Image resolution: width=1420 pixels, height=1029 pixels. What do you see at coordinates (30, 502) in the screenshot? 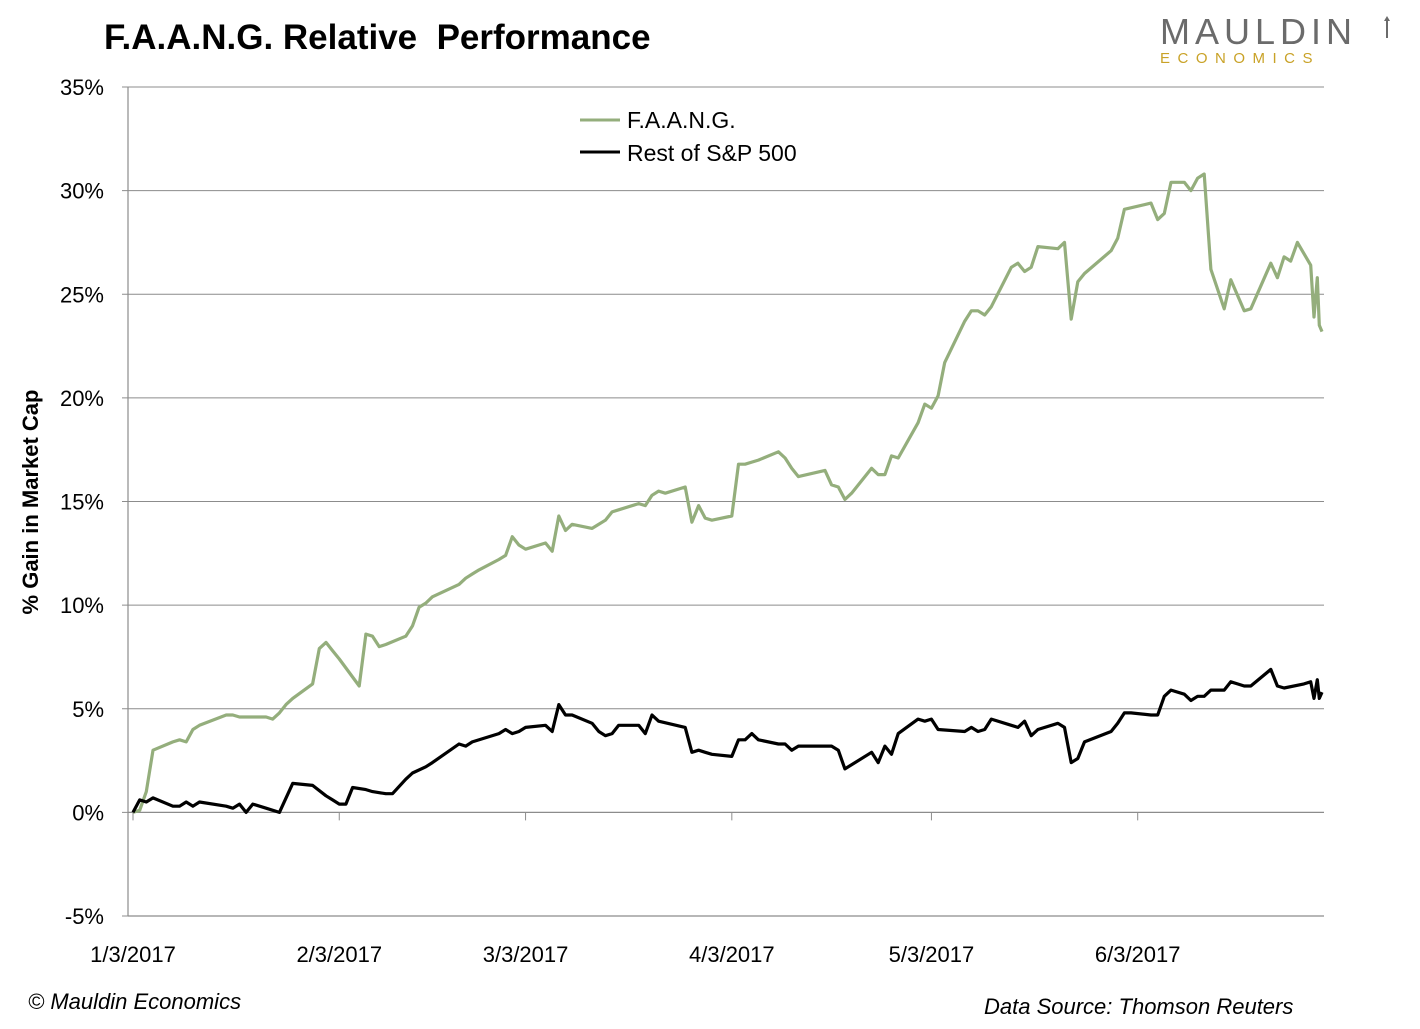
I see `y-axis-title: % Gain in Market Cap` at bounding box center [30, 502].